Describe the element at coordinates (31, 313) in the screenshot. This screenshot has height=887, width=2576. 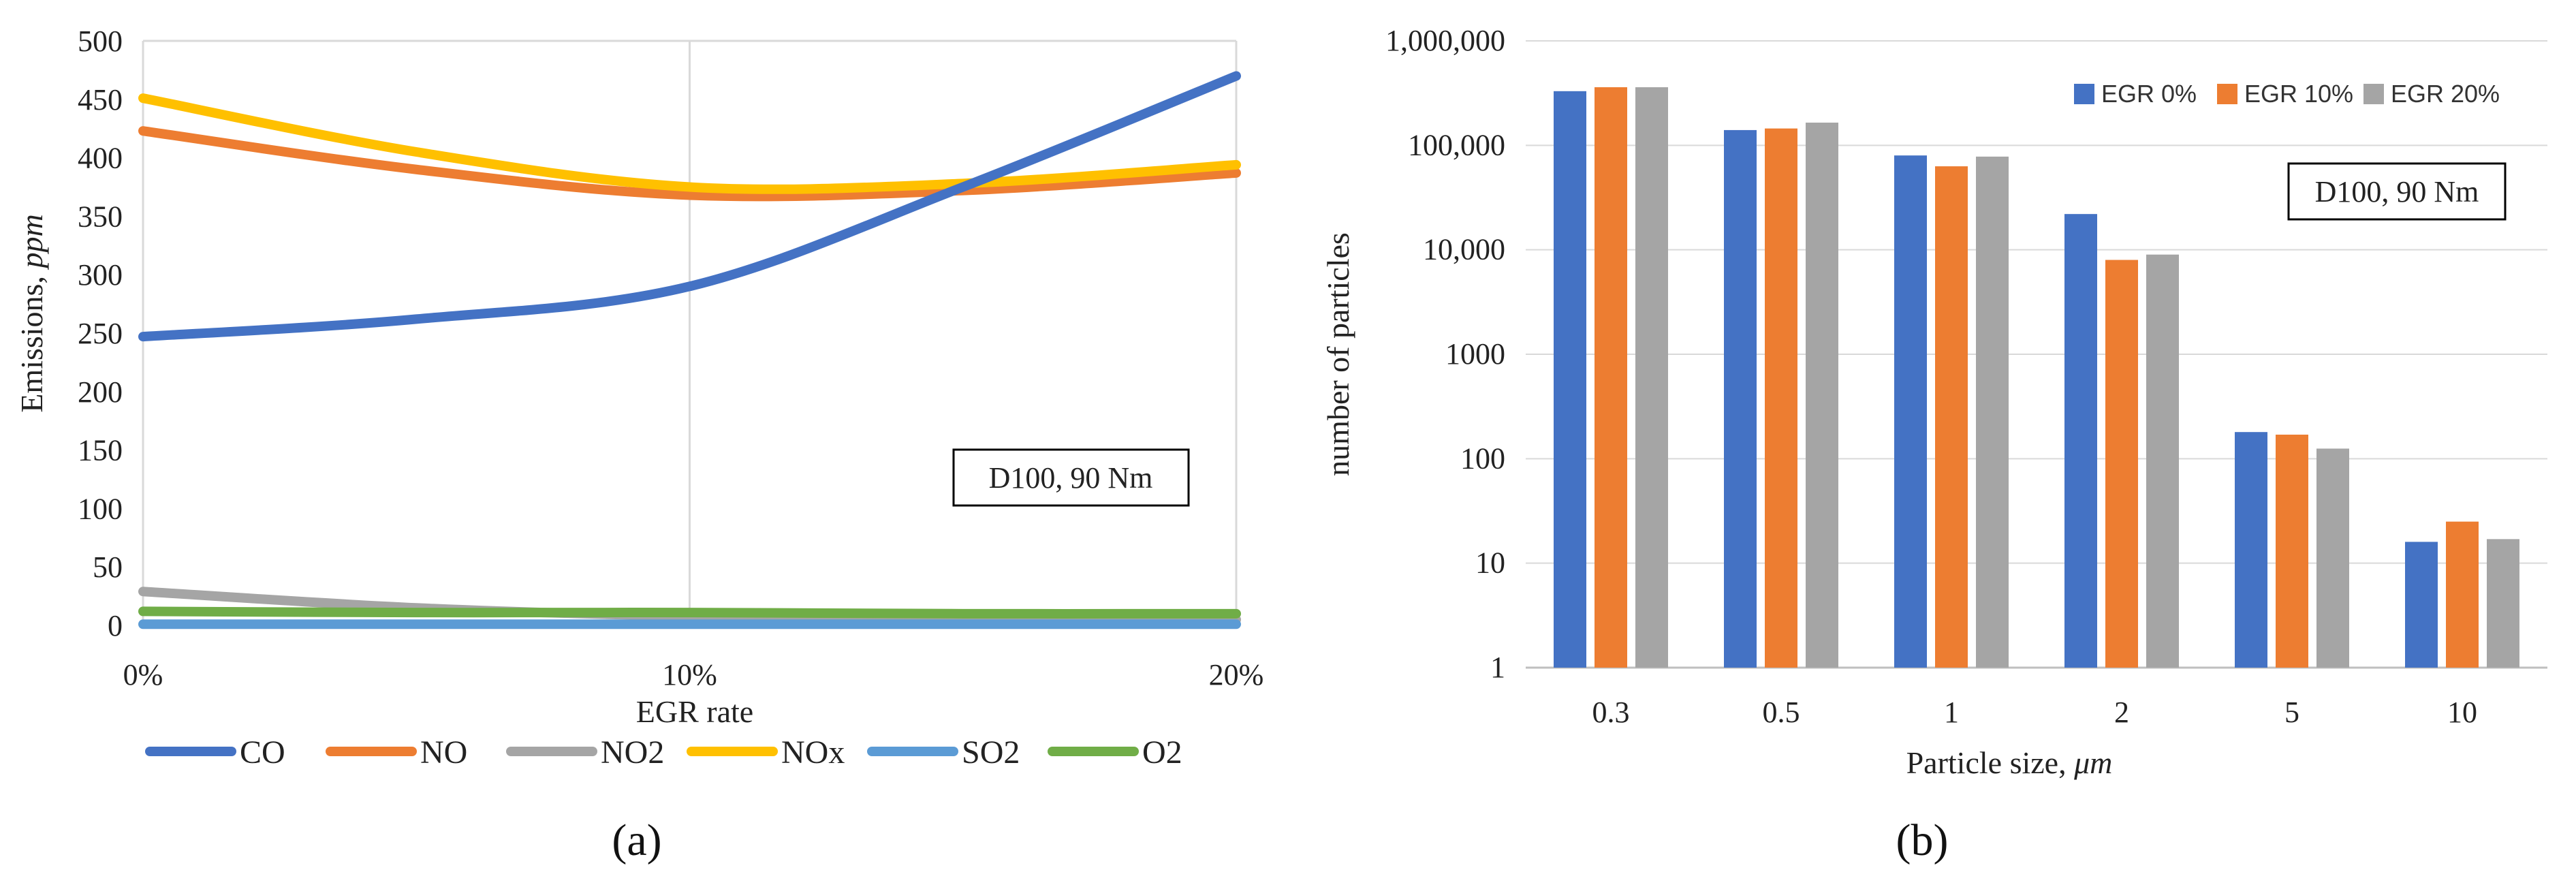
I see `chart-a-y-axis-label: Emissions, ppm` at that location.